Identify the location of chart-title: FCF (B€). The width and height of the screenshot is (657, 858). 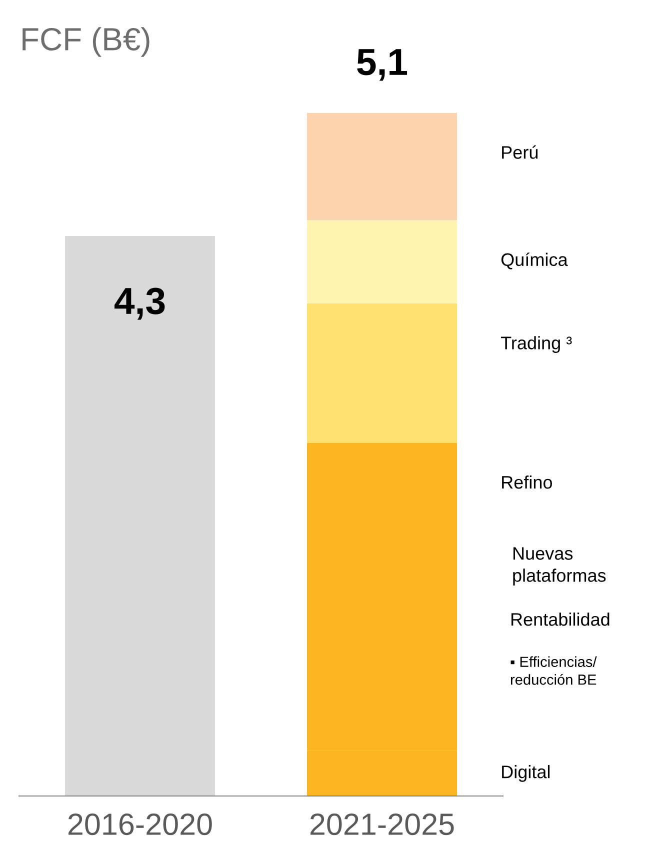
(86, 42).